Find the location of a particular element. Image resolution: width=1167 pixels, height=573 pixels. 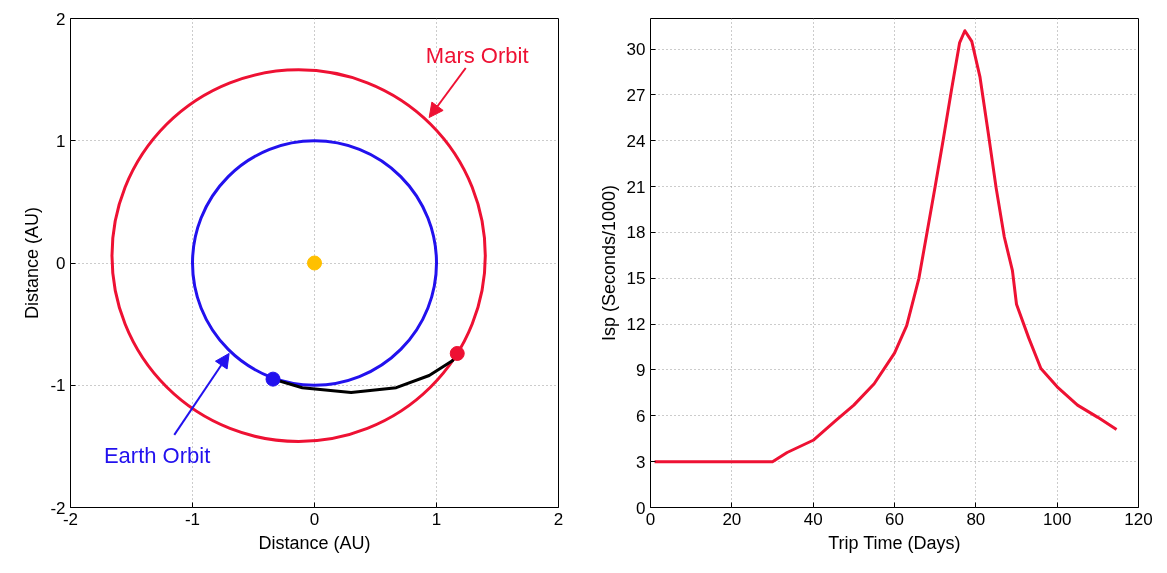

x-tick-label: 20 is located at coordinates (732, 519).